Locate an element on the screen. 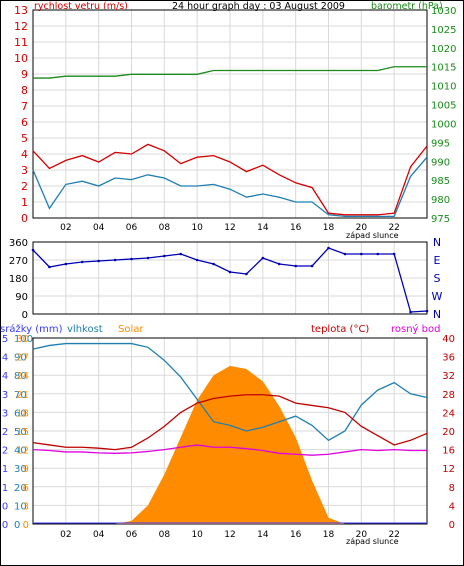 This screenshot has height=566, width=464. temp-tick-label: 0 is located at coordinates (452, 525).